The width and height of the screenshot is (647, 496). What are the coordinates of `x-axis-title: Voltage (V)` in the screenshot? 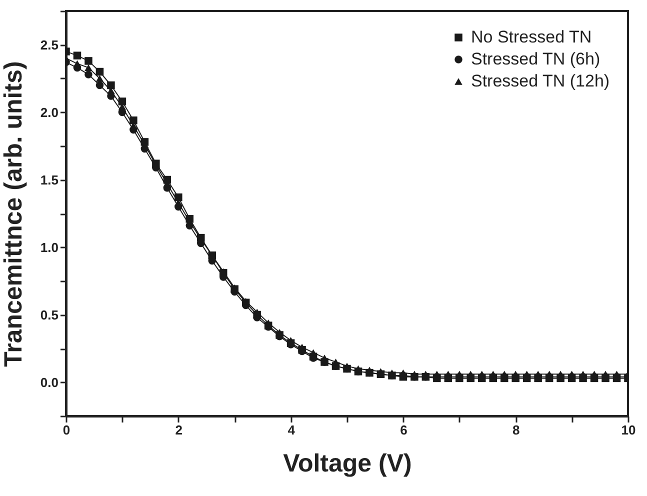 It's located at (347, 464).